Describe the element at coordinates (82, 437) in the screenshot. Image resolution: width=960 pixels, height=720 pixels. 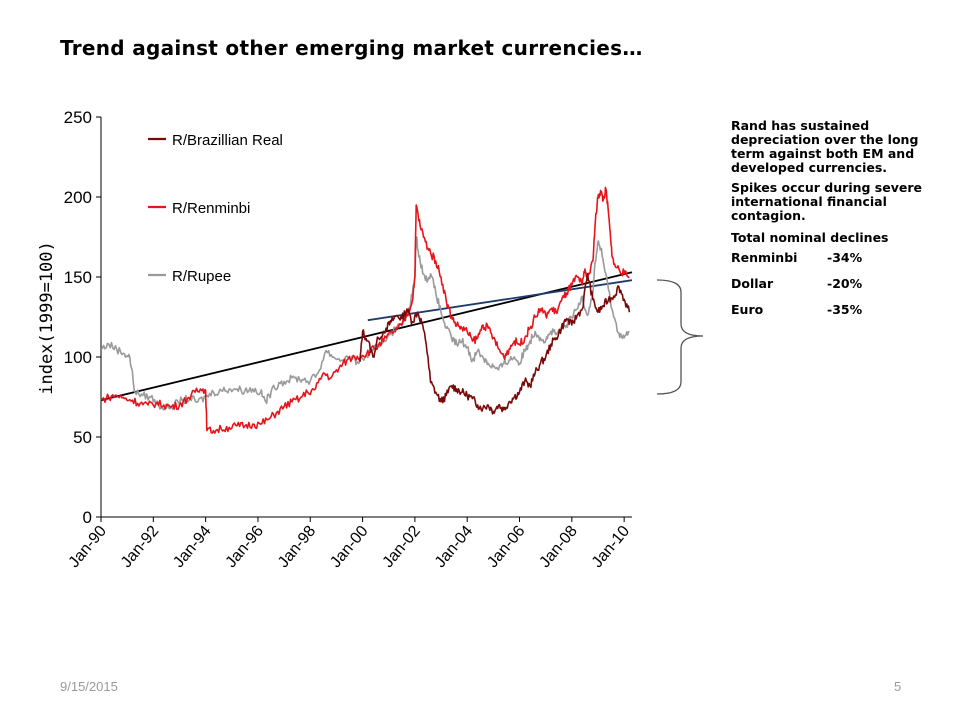
I see `y-tick-label: 50` at that location.